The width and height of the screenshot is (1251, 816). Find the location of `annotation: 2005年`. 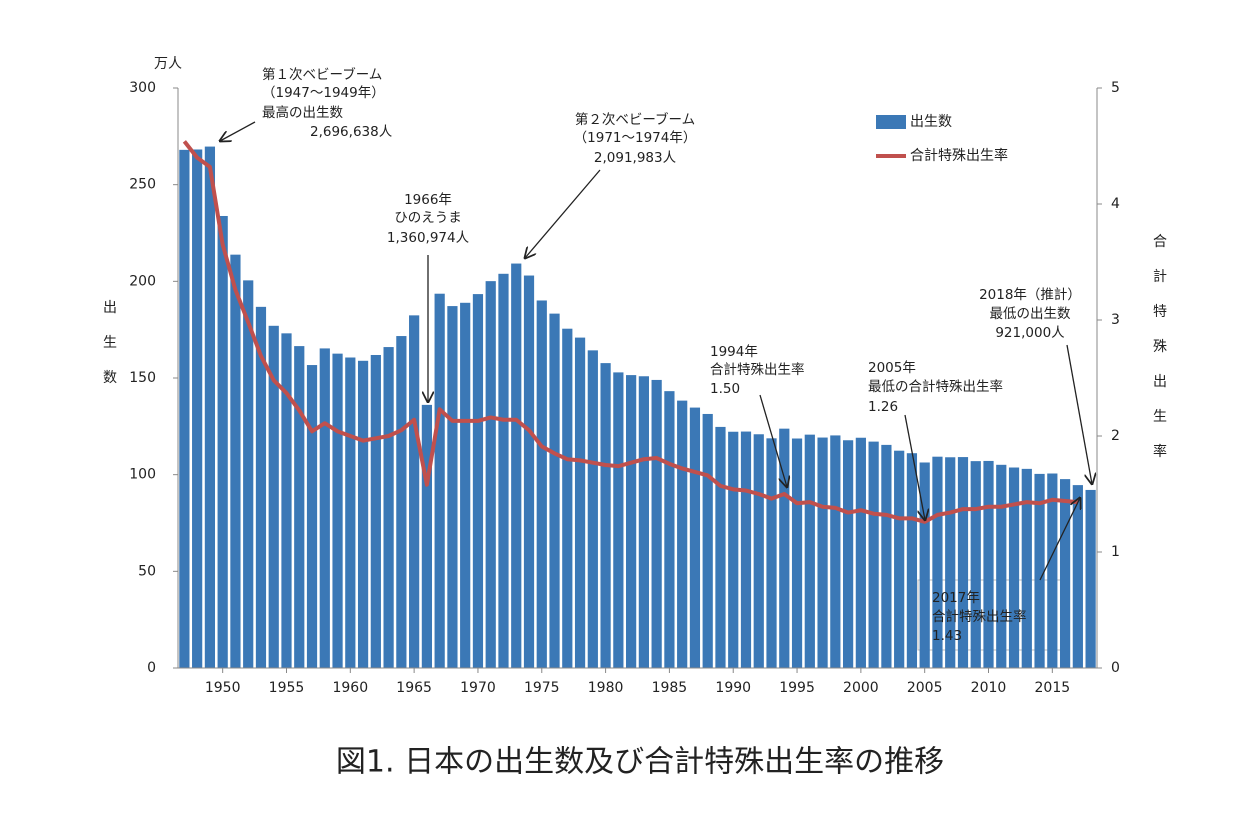

annotation: 2005年 is located at coordinates (892, 368).